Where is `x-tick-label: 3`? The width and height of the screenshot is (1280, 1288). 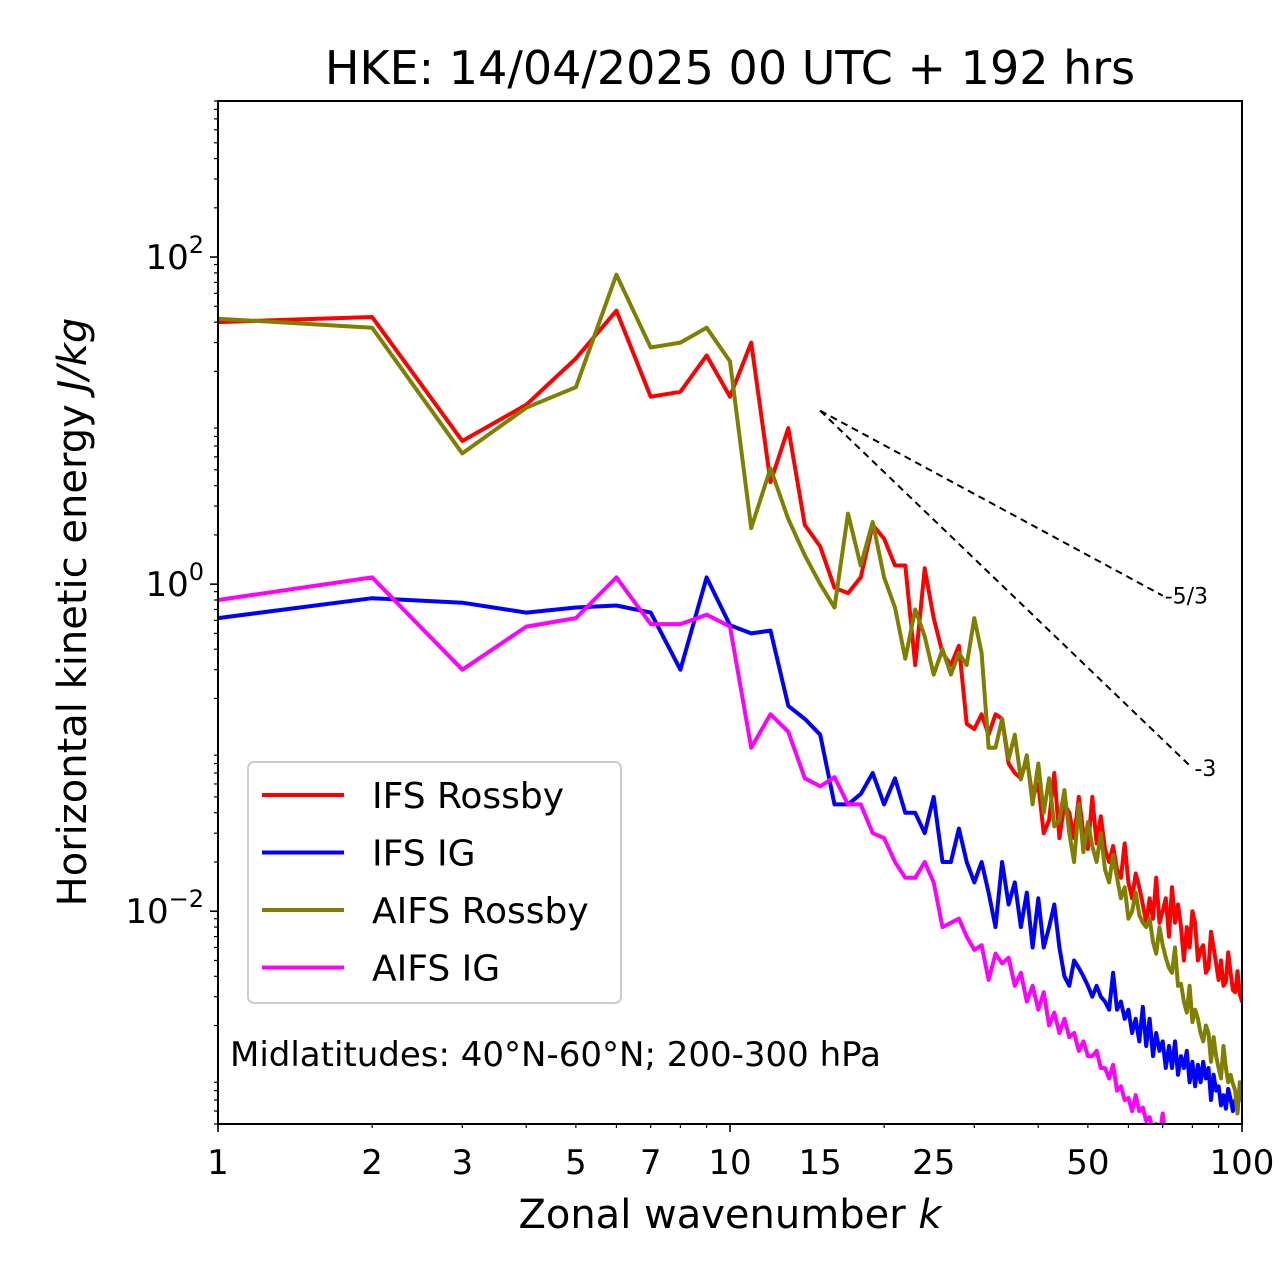 x-tick-label: 3 is located at coordinates (462, 1163).